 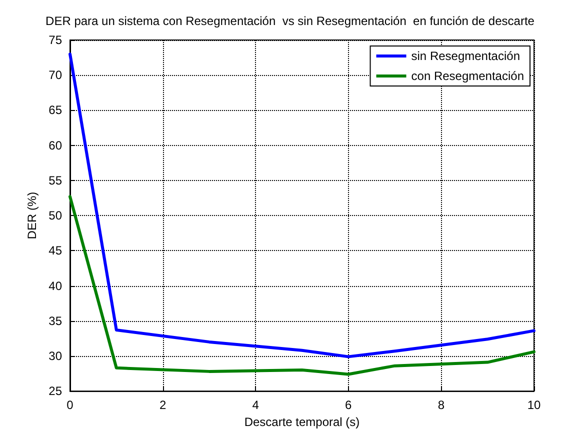 What do you see at coordinates (55, 215) in the screenshot?
I see `y-tick-label: 50` at bounding box center [55, 215].